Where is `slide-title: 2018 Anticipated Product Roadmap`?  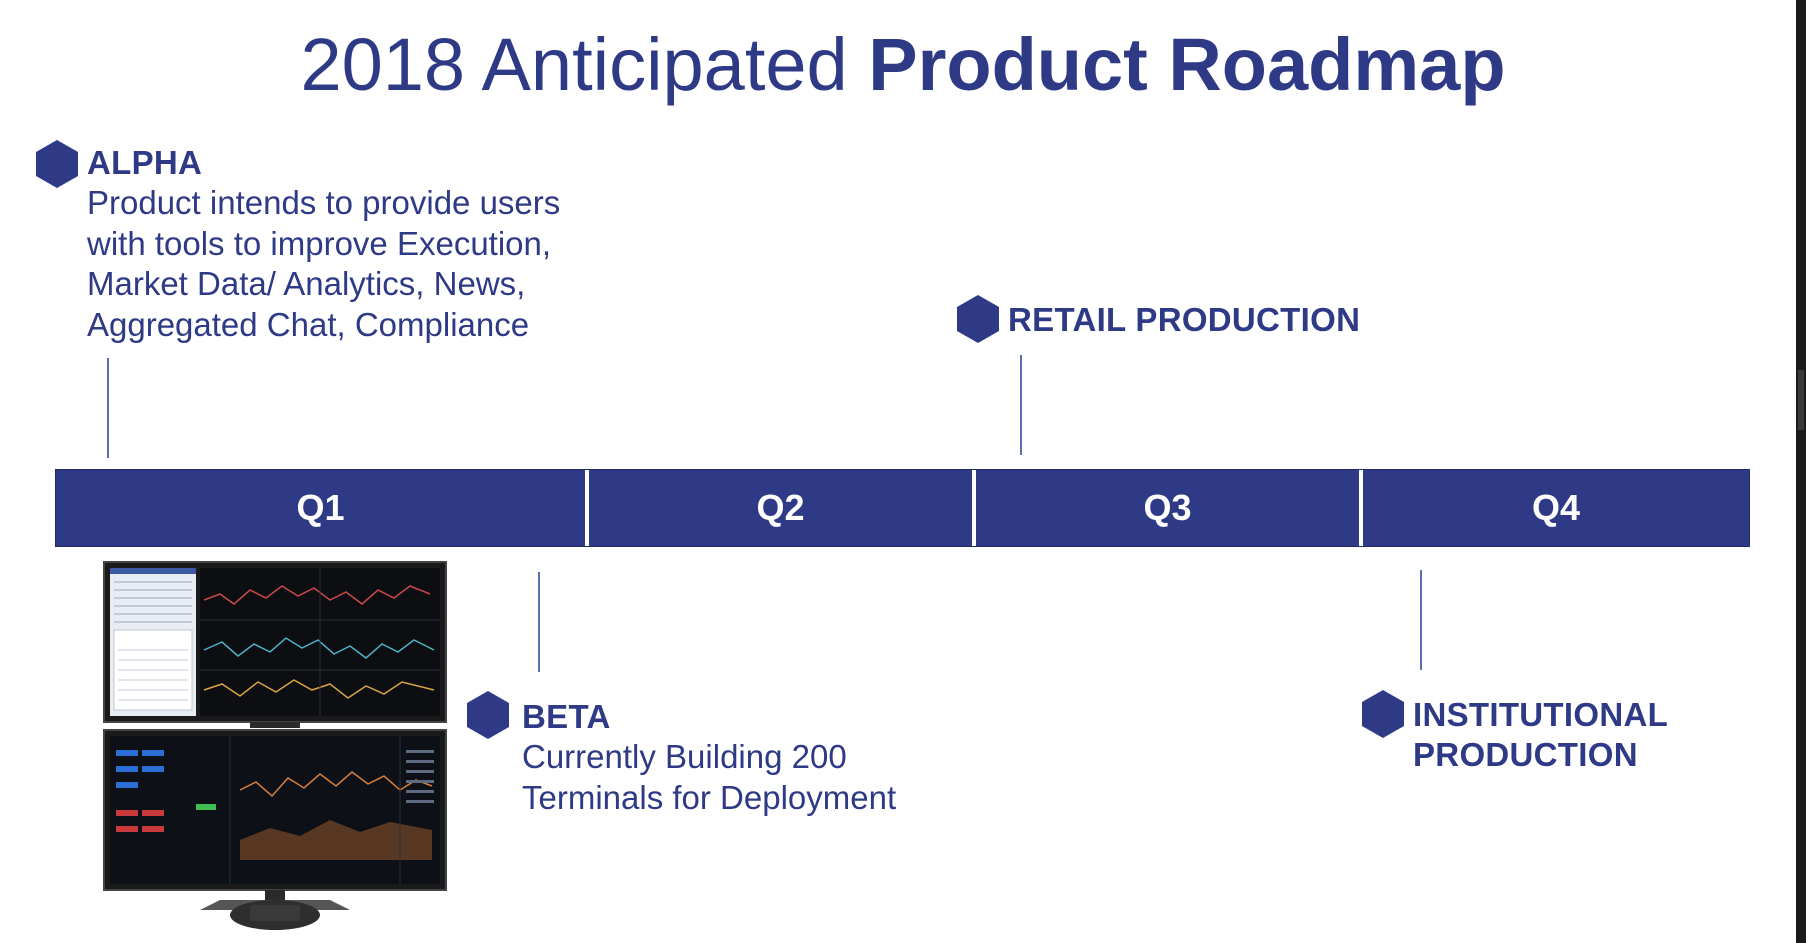
slide-title: 2018 Anticipated Product Roadmap is located at coordinates (903, 64).